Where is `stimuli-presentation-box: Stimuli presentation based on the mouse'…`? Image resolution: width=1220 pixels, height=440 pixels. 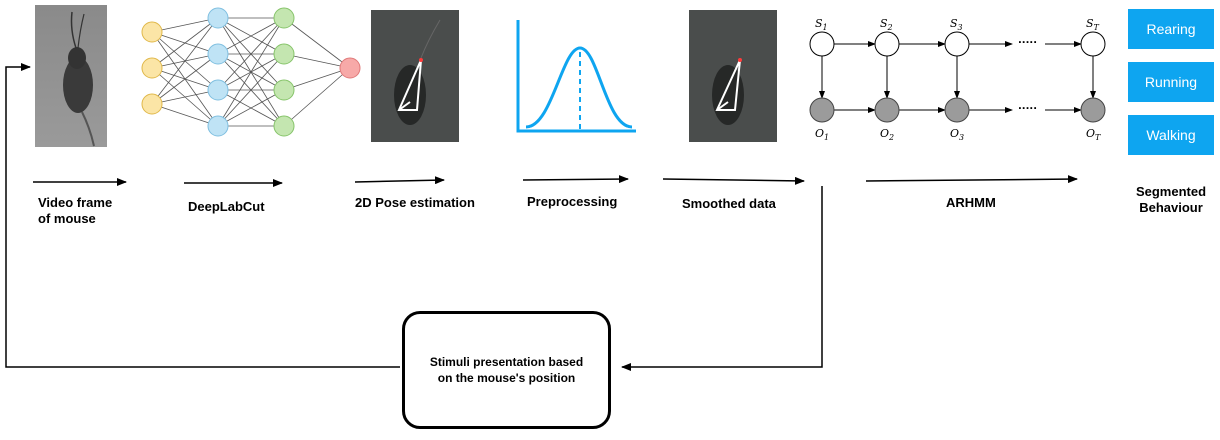 stimuli-presentation-box: Stimuli presentation based on the mouse'… is located at coordinates (506, 370).